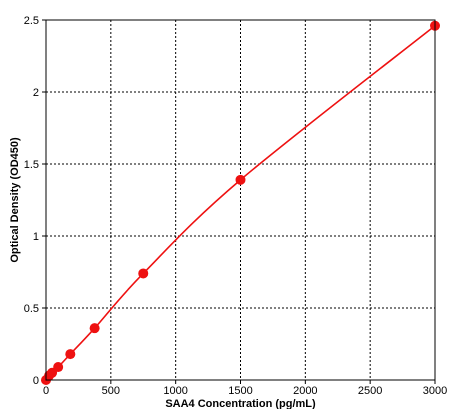  I want to click on y-tick-label: 2, so click(36, 93).